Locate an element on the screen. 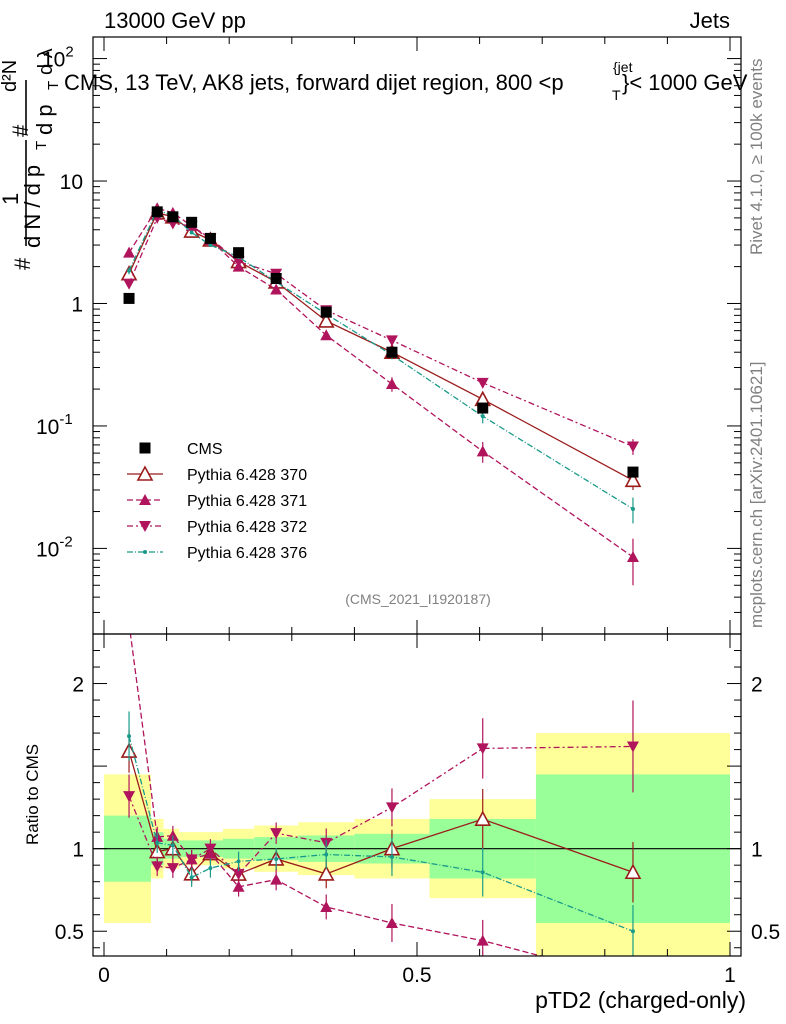 This screenshot has height=1024, width=786. y-tick-label-main: 10⁻¹ is located at coordinates (54, 425).